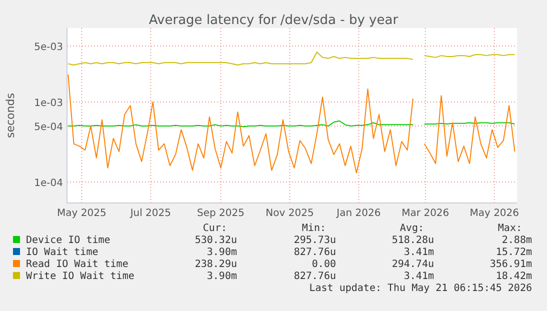 The height and width of the screenshot is (311, 547). I want to click on legend-label: Read IO Wait time, so click(77, 264).